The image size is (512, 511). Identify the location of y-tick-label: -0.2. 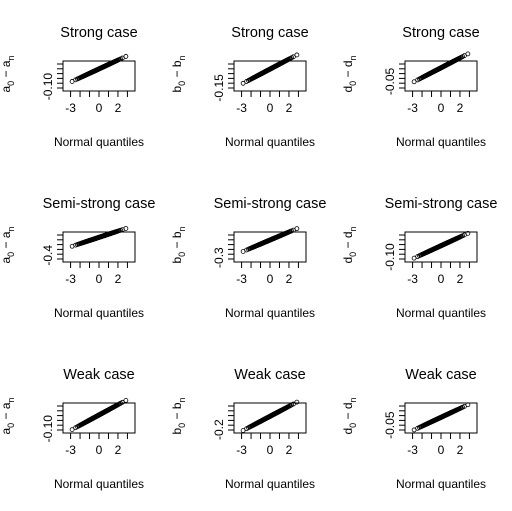
(219, 429).